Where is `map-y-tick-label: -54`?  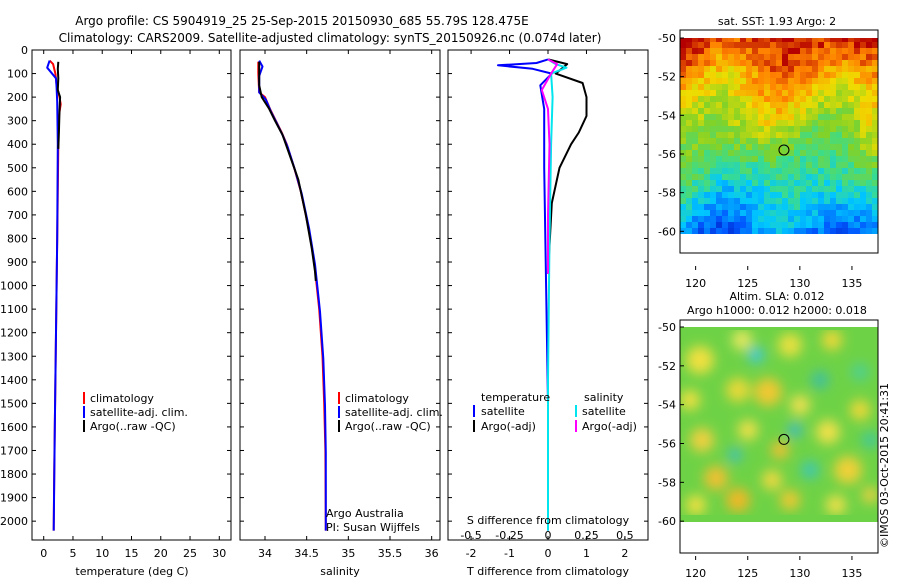
map-y-tick-label: -54 is located at coordinates (667, 405).